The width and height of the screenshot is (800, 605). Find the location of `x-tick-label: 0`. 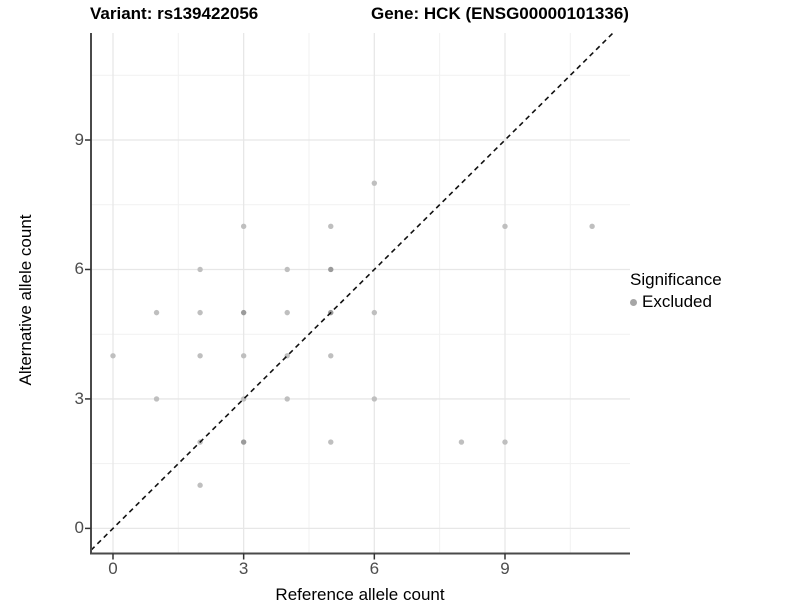

x-tick-label: 0 is located at coordinates (113, 568).